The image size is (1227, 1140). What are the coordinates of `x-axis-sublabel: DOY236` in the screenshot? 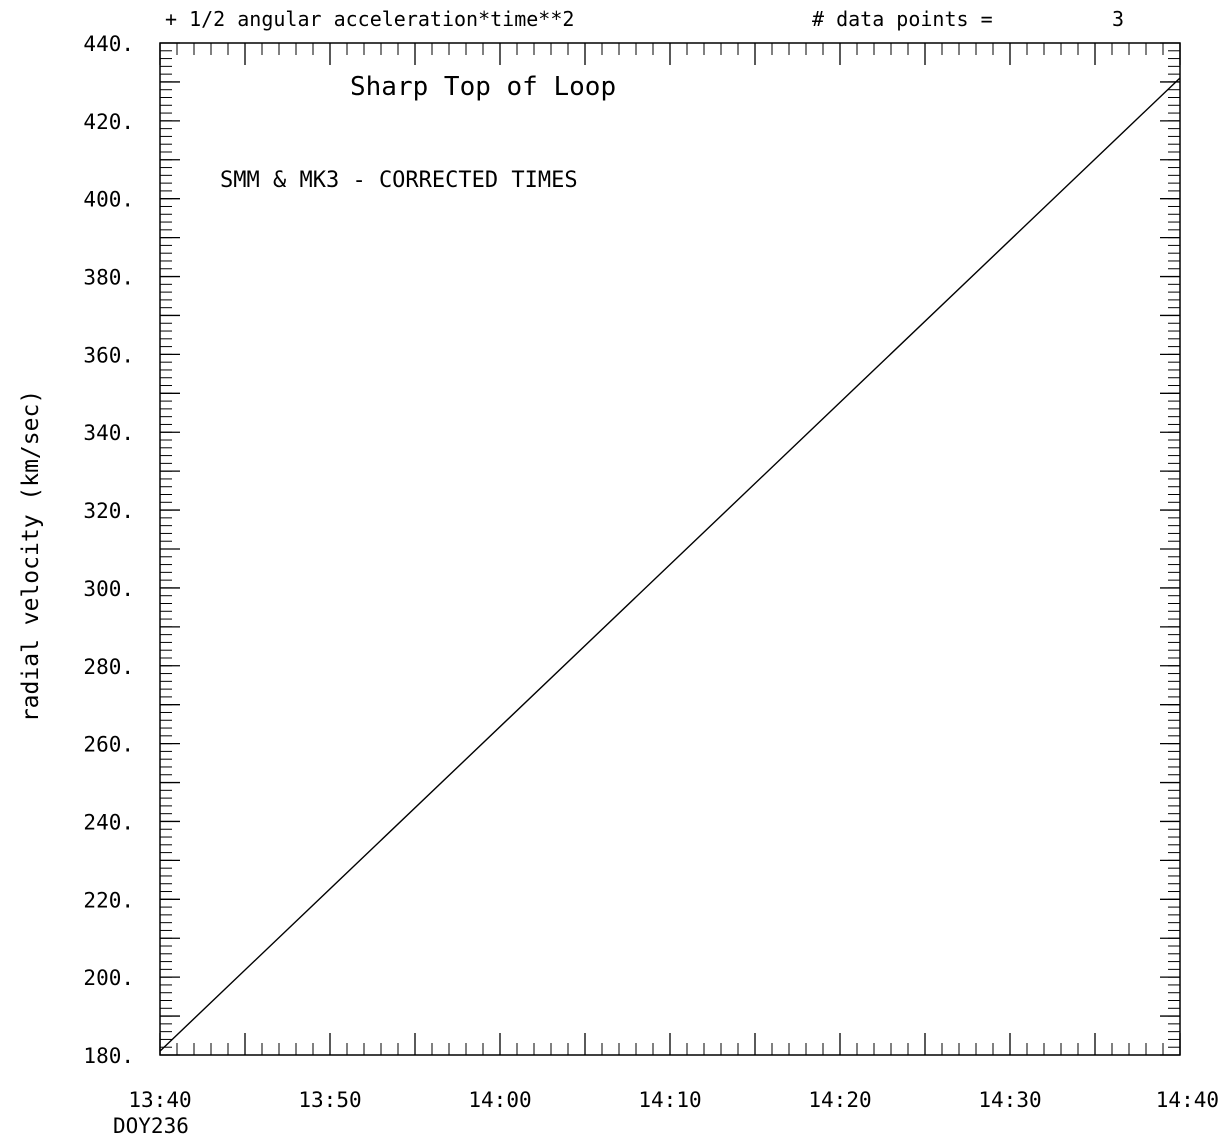 It's located at (151, 1126).